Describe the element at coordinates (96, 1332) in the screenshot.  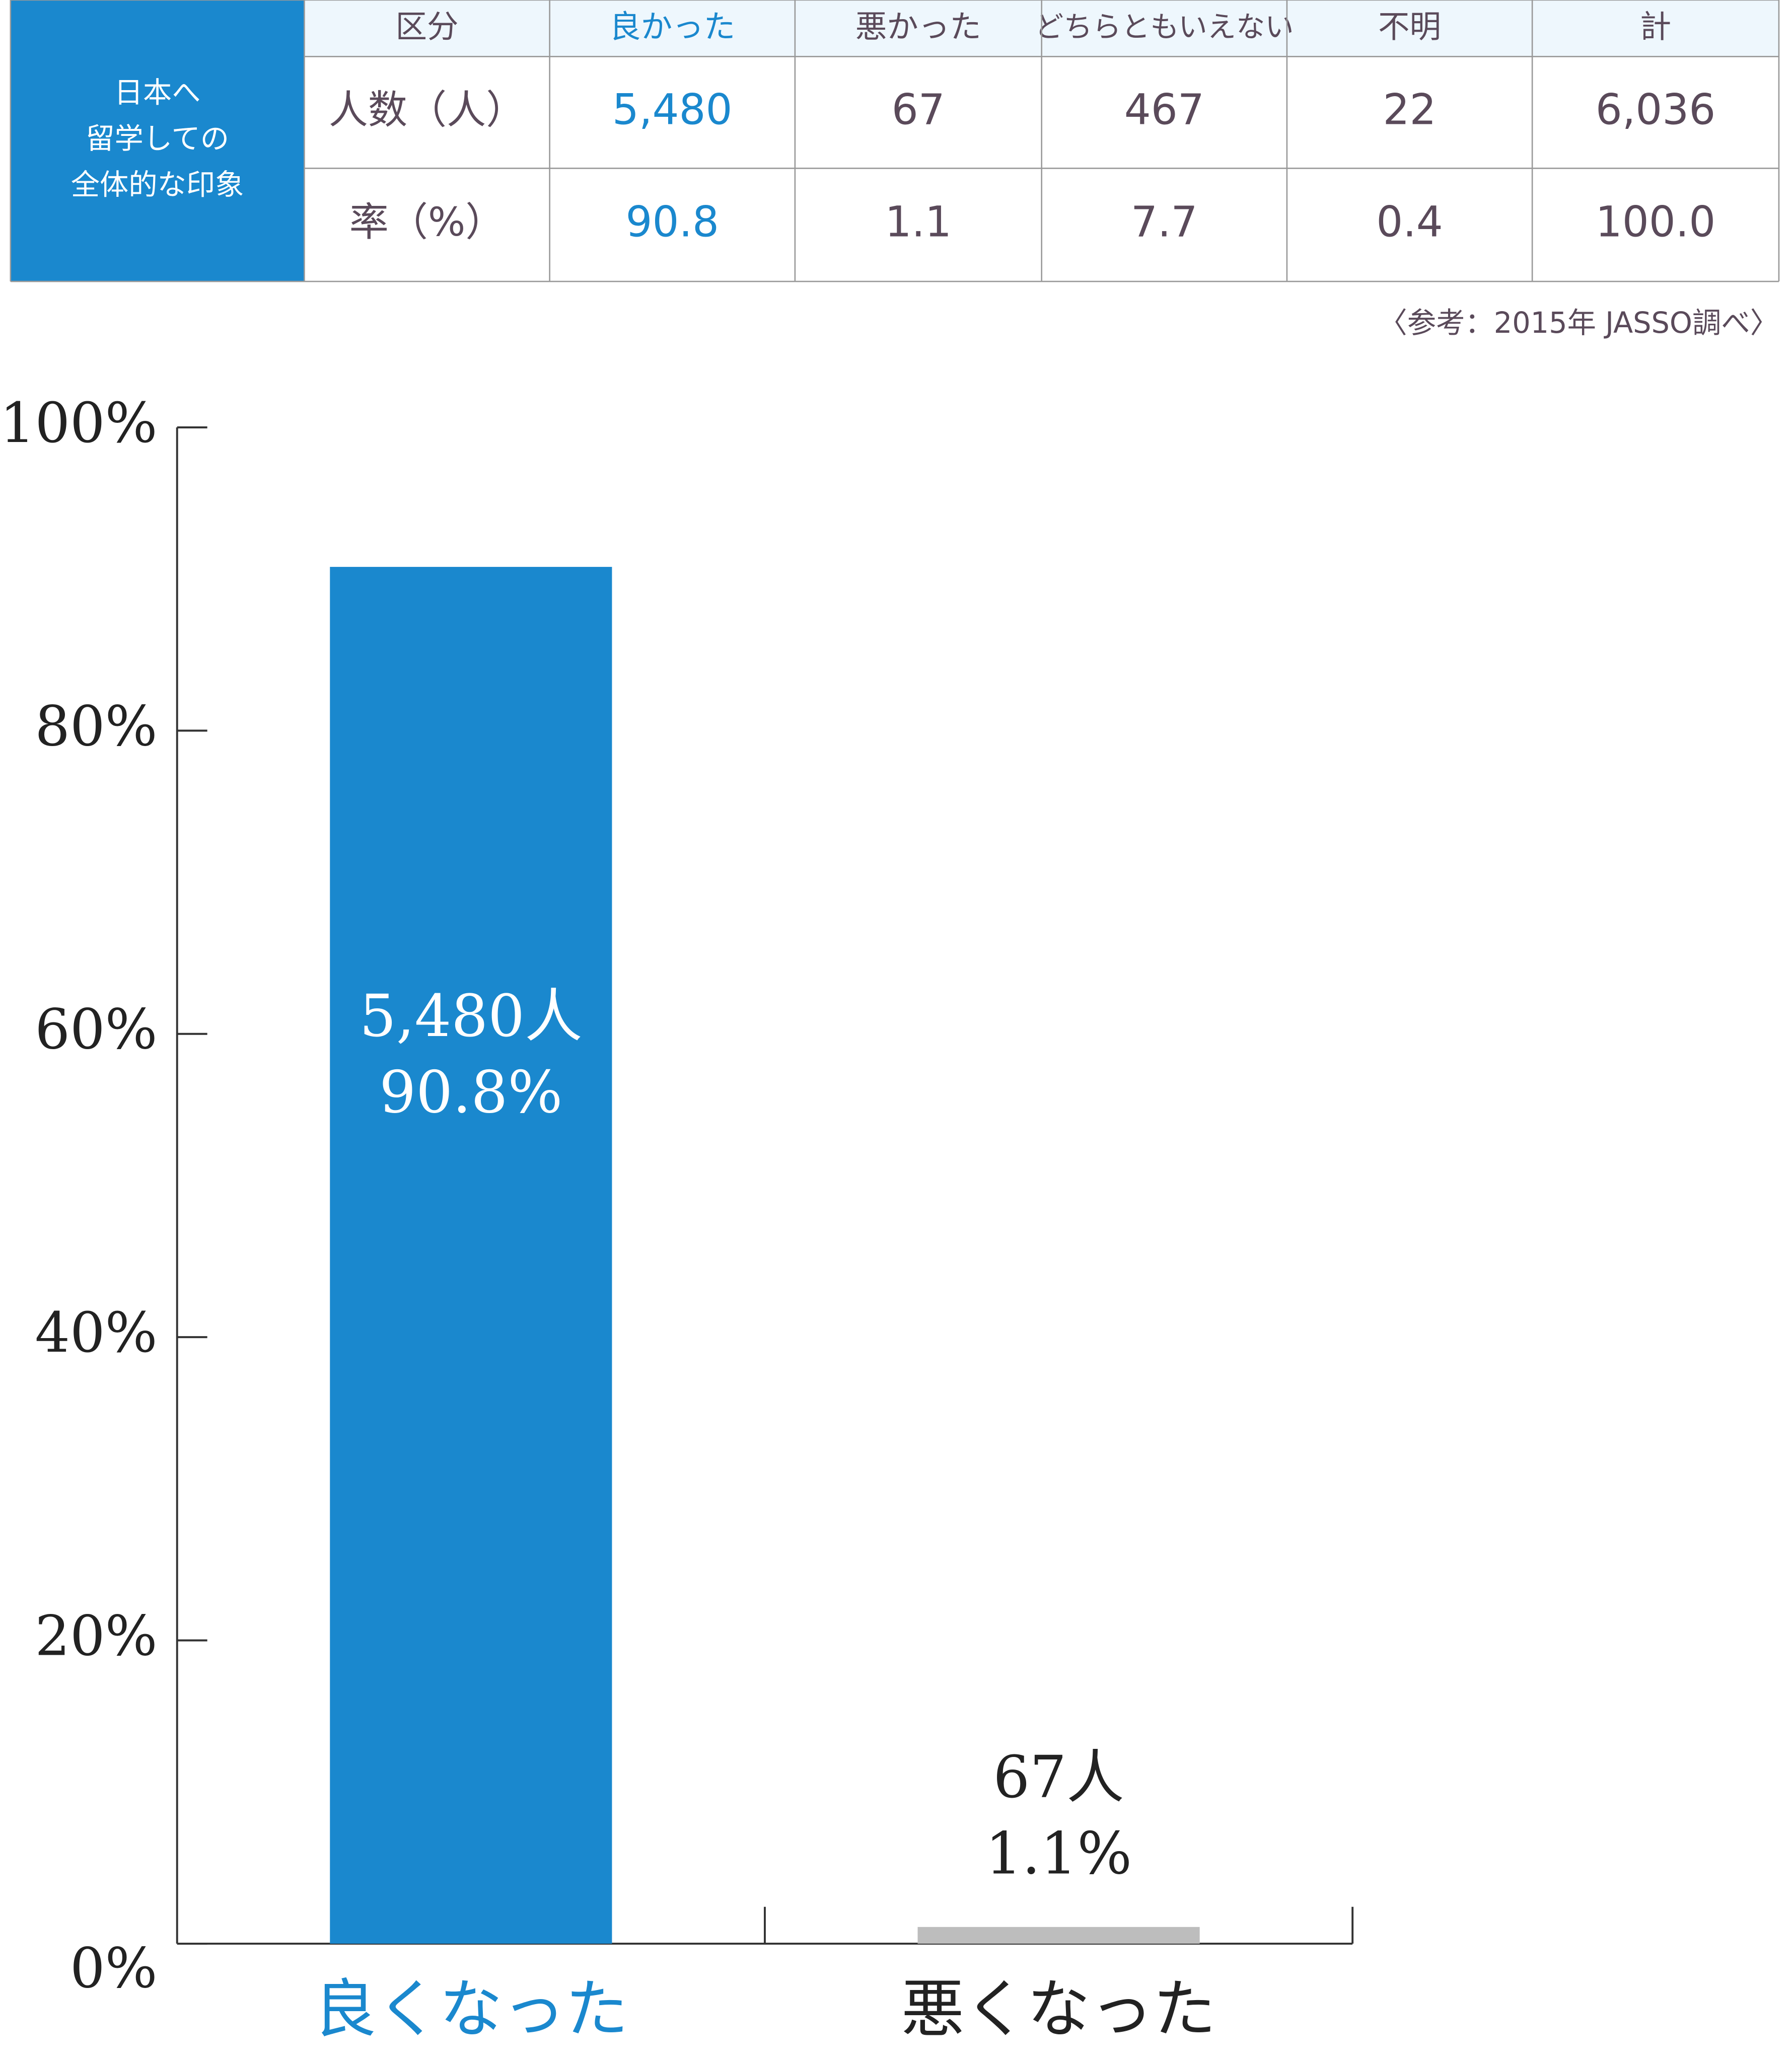
I see `y-tick-label: 40%` at that location.